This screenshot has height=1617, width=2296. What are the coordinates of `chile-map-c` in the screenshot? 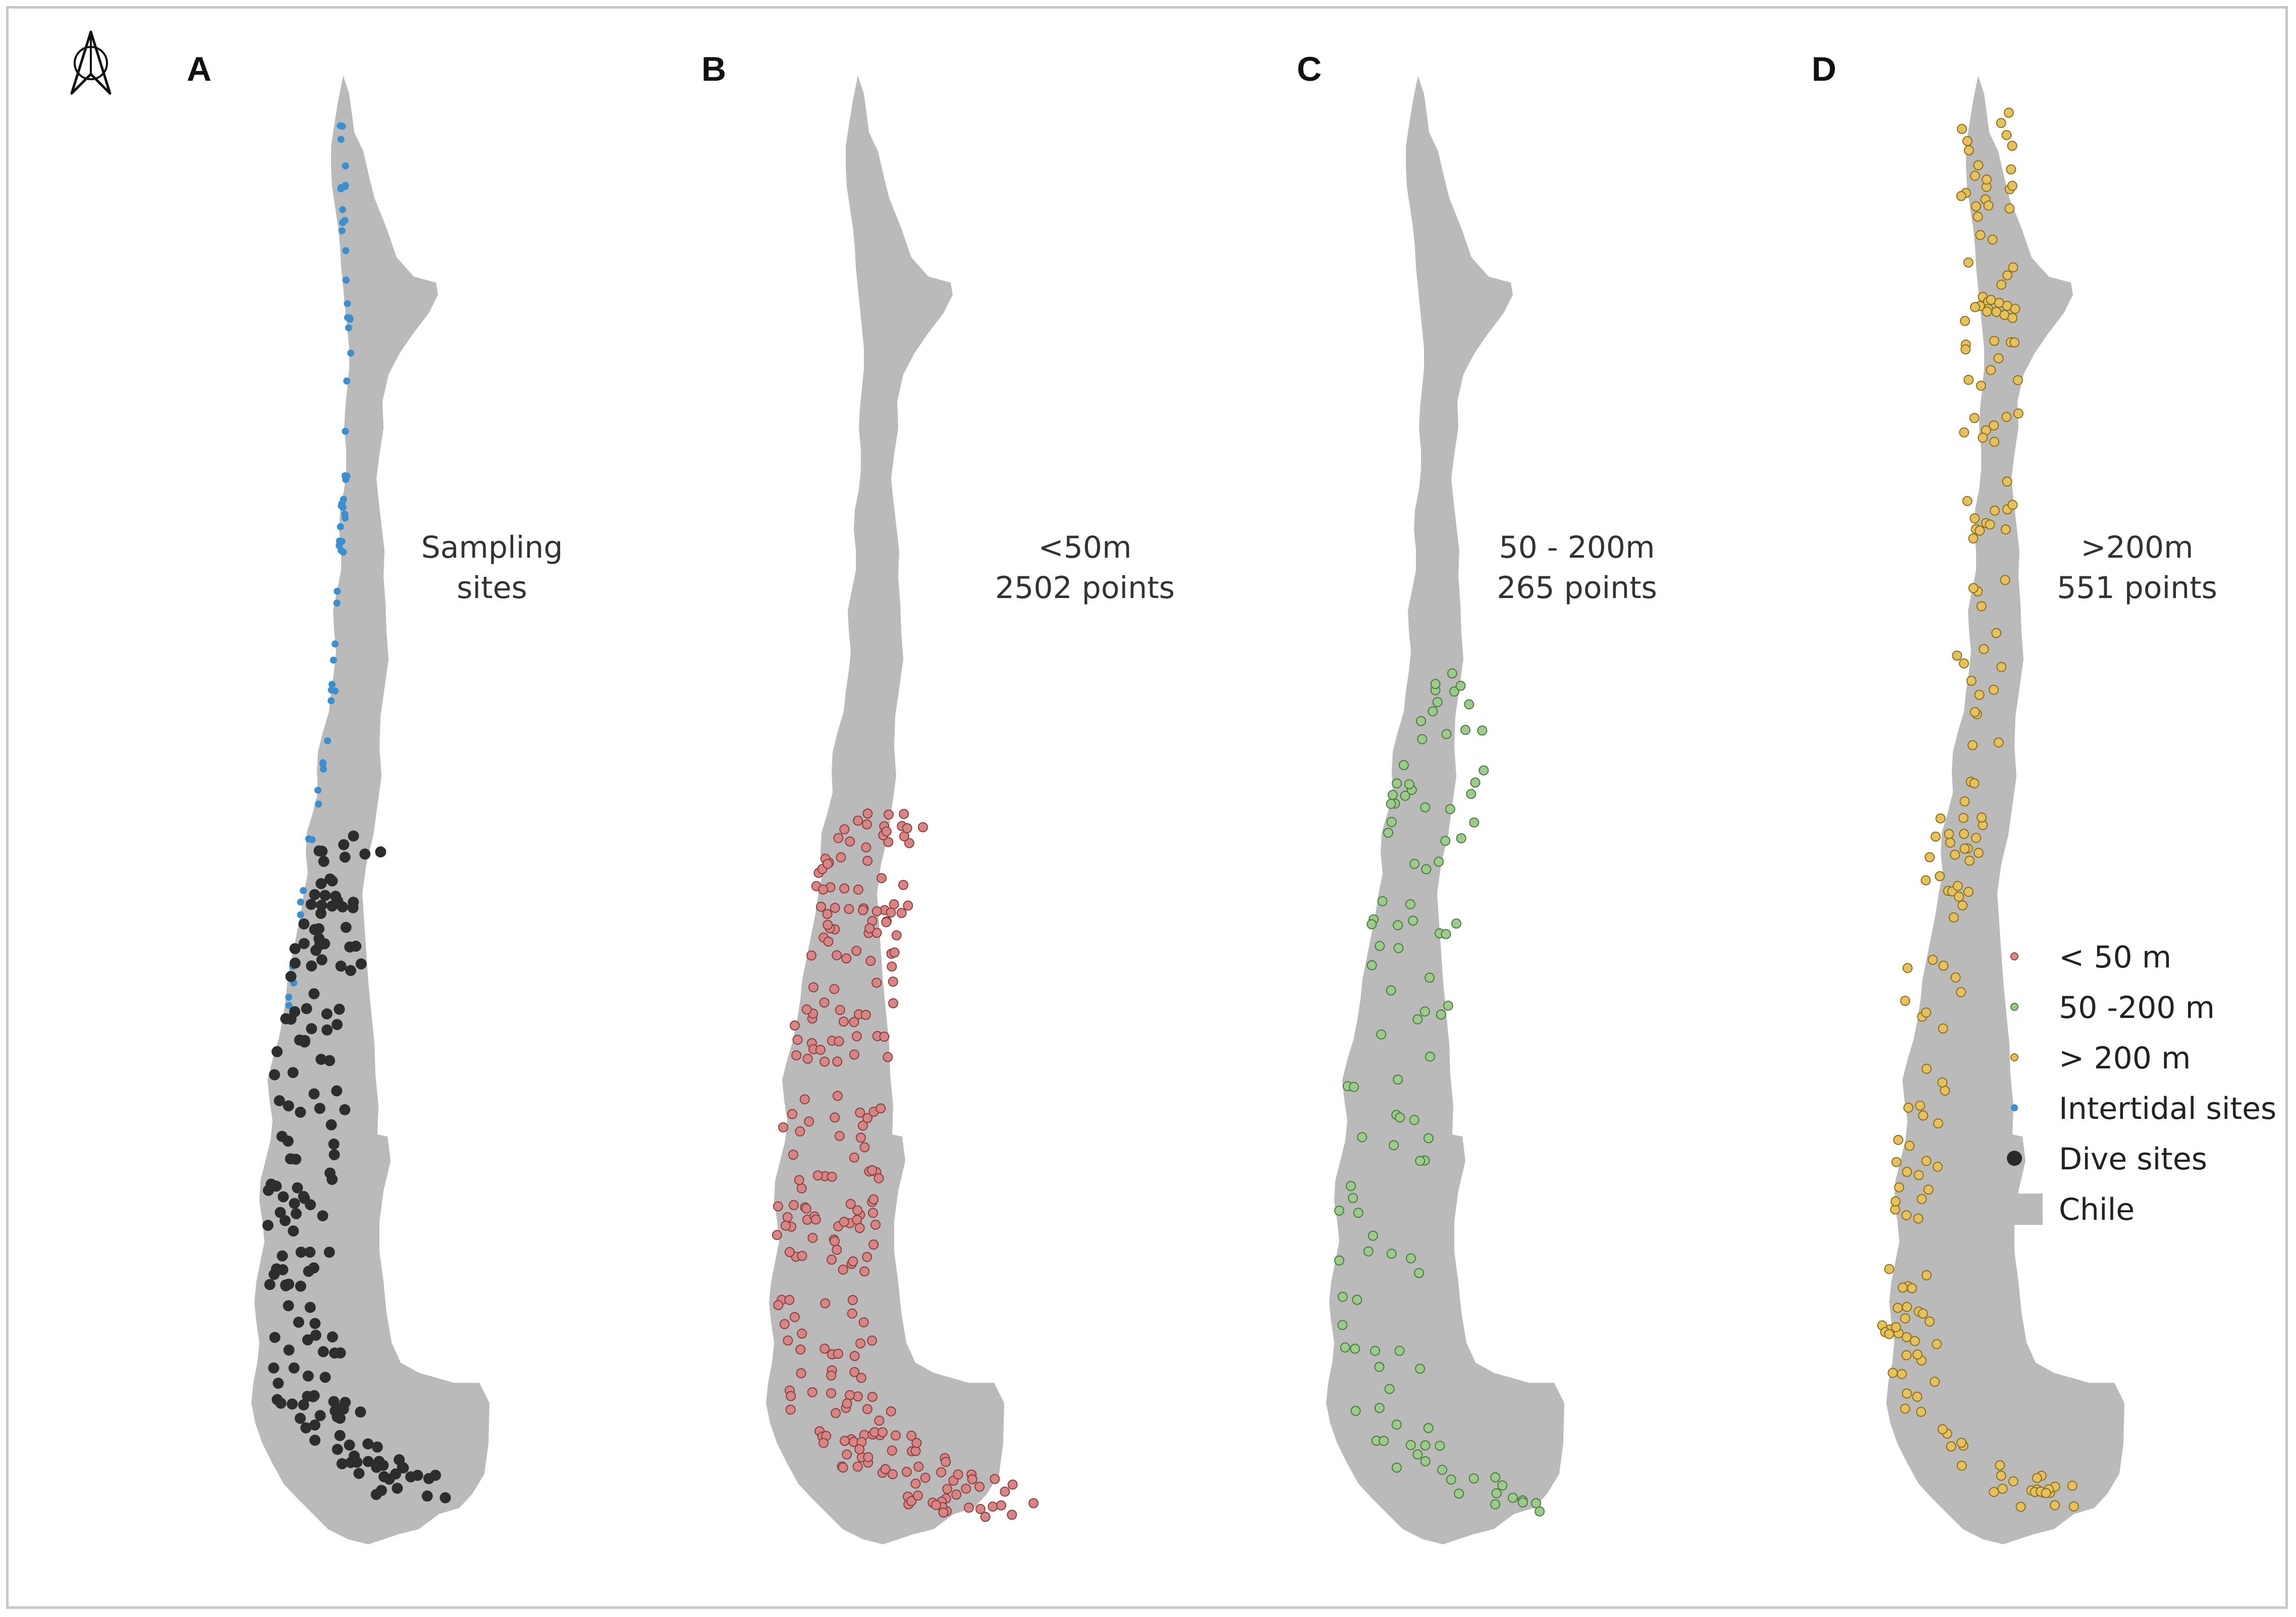 It's located at (1445, 810).